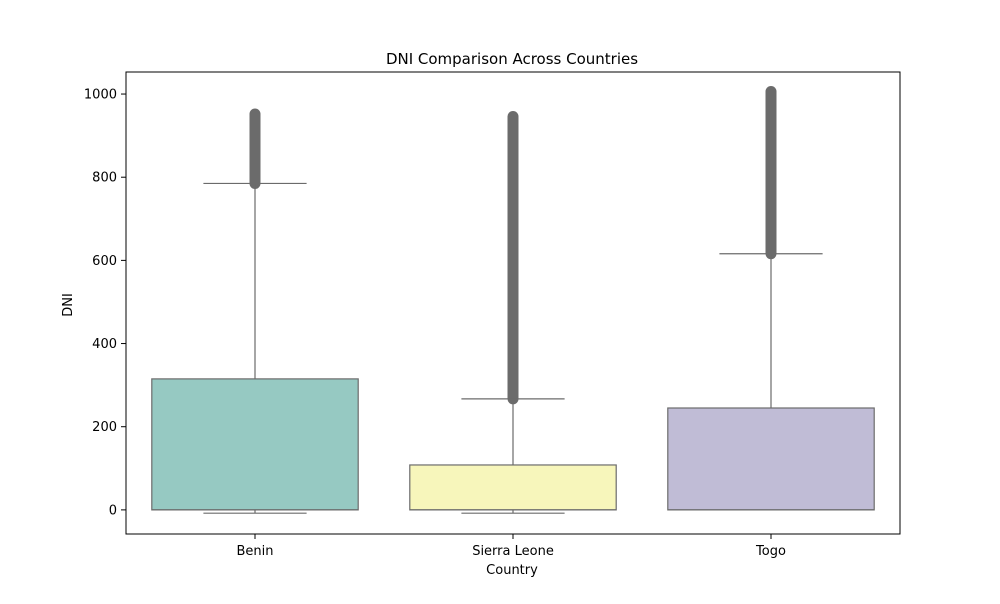  What do you see at coordinates (254, 551) in the screenshot?
I see `x-tick-label: Benin` at bounding box center [254, 551].